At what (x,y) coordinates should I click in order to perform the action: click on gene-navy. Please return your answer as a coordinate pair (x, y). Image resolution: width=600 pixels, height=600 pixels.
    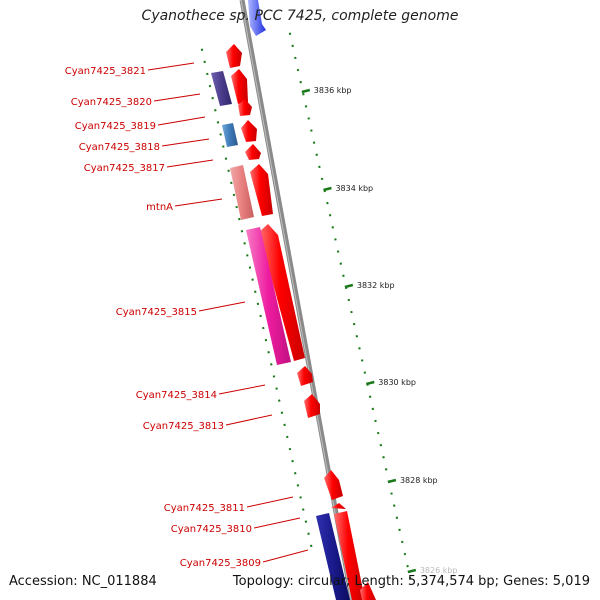
    Looking at the image, I should click on (333, 556).